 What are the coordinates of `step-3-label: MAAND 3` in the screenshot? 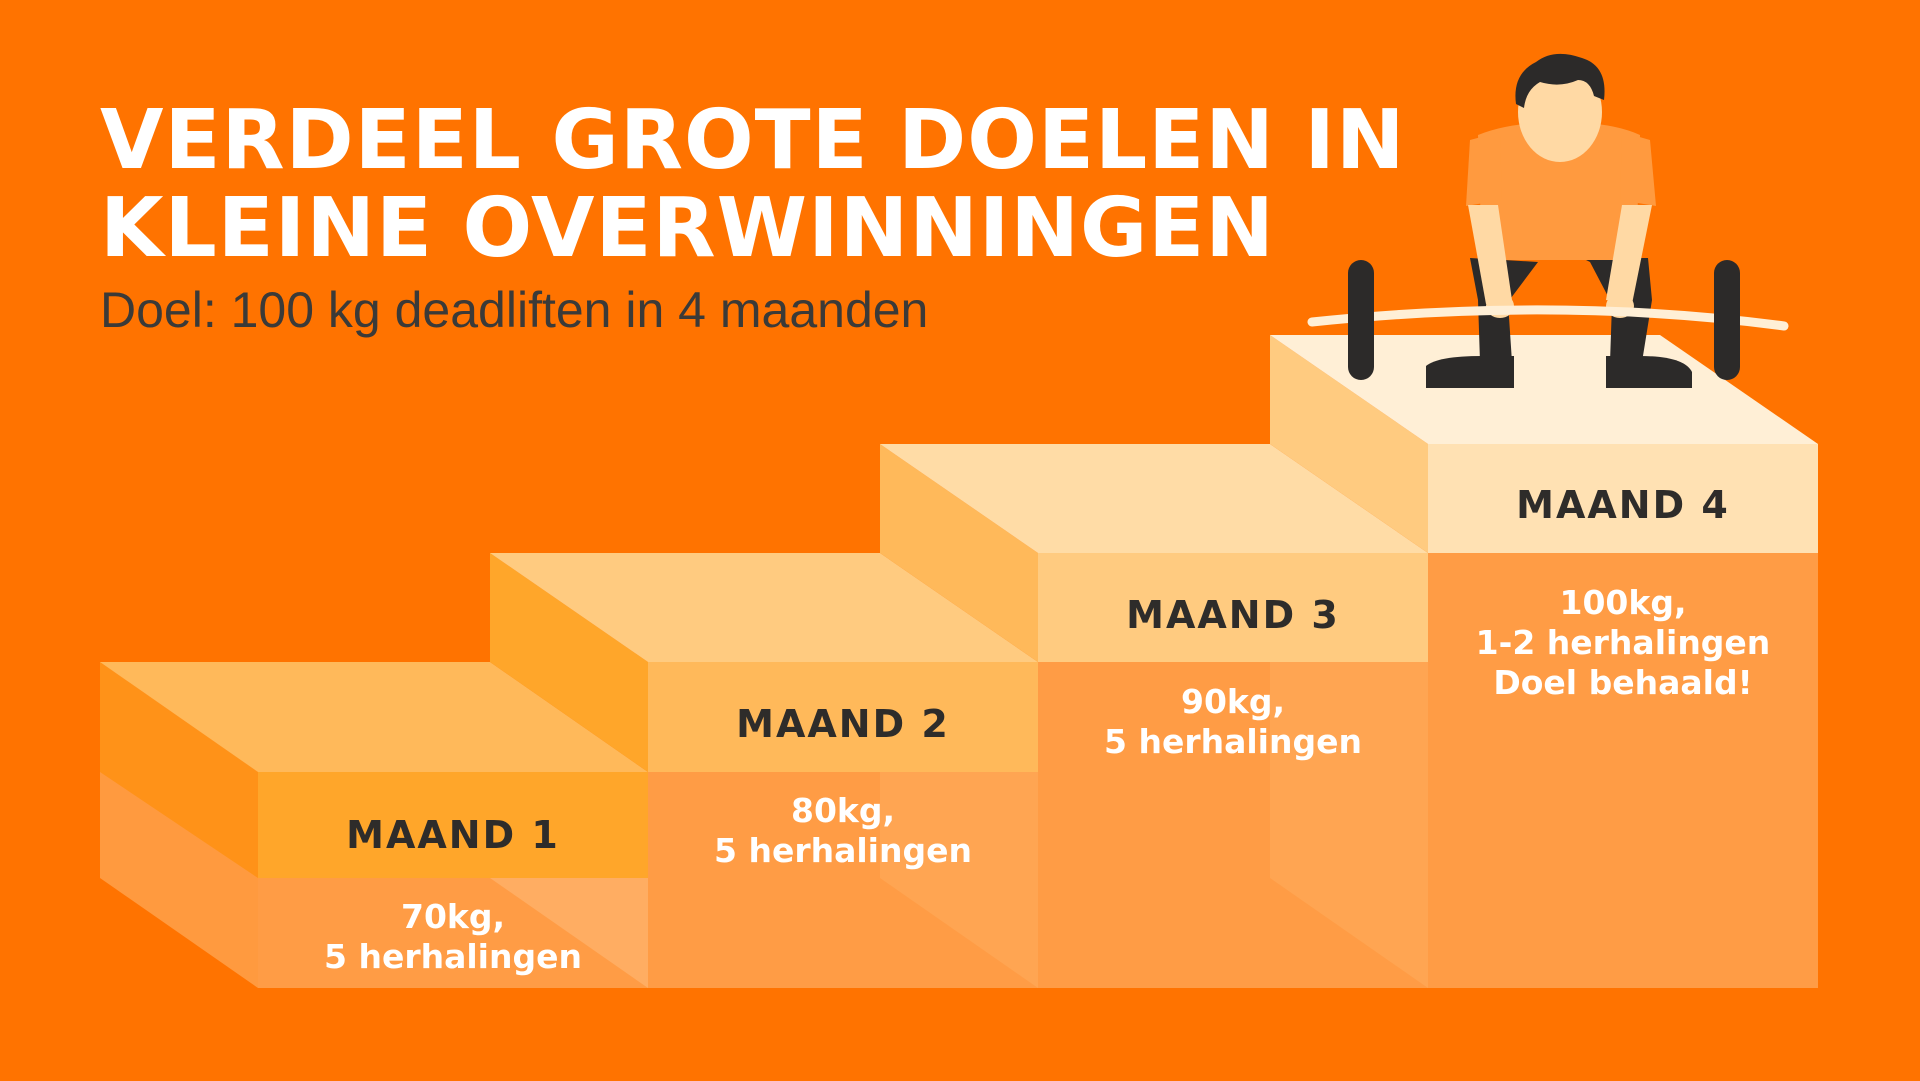 It's located at (1233, 615).